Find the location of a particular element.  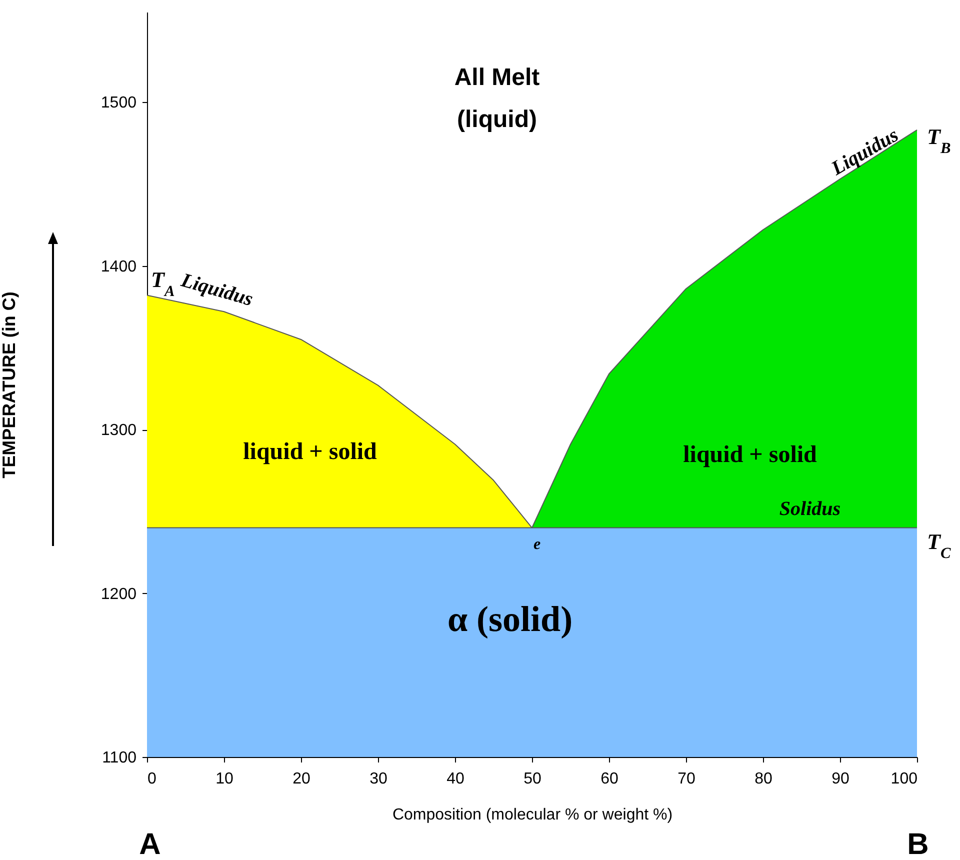

annotation: e is located at coordinates (537, 544).